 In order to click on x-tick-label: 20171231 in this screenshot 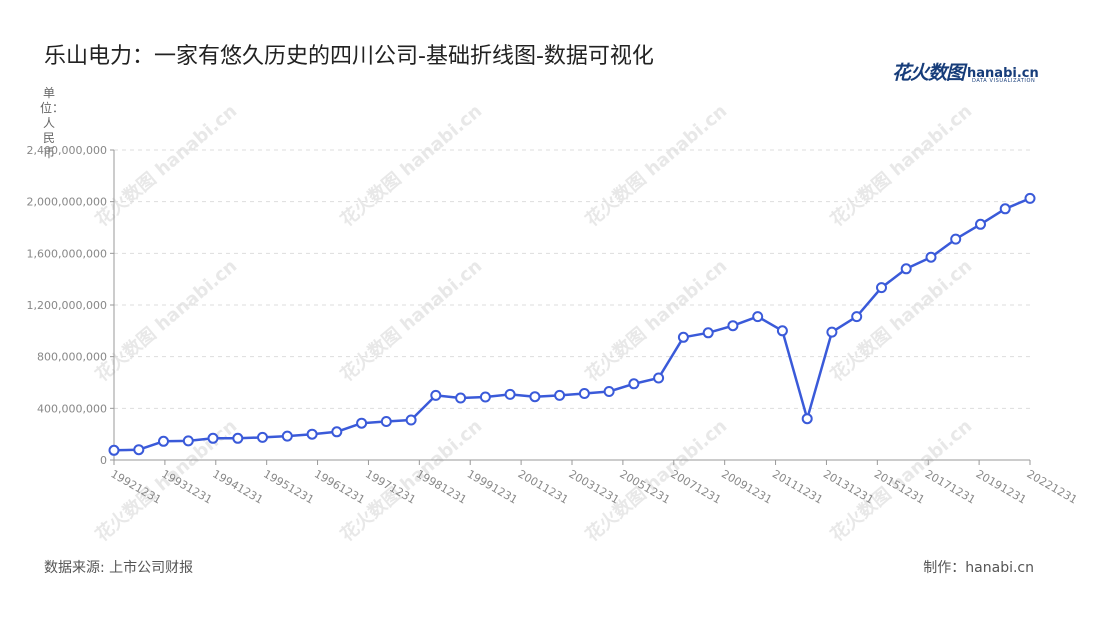, I will do `click(950, 486)`.